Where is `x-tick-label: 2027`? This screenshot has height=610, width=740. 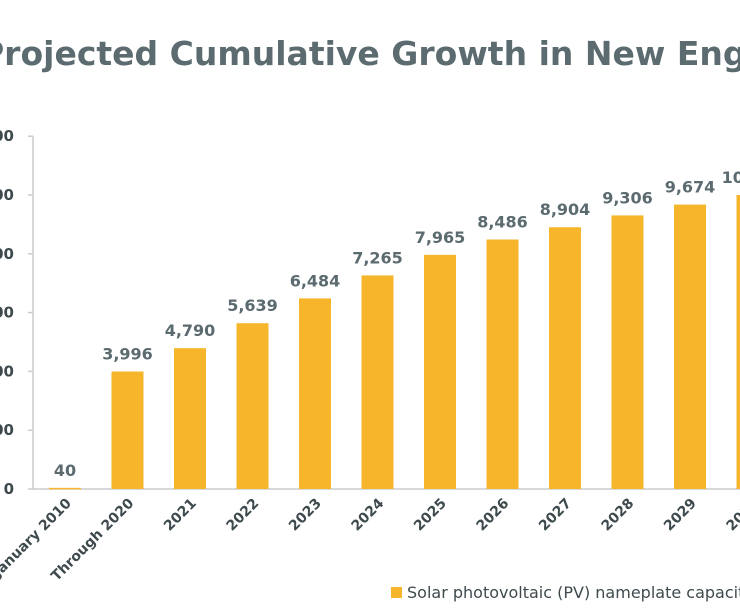
x-tick-label: 2027 is located at coordinates (555, 515).